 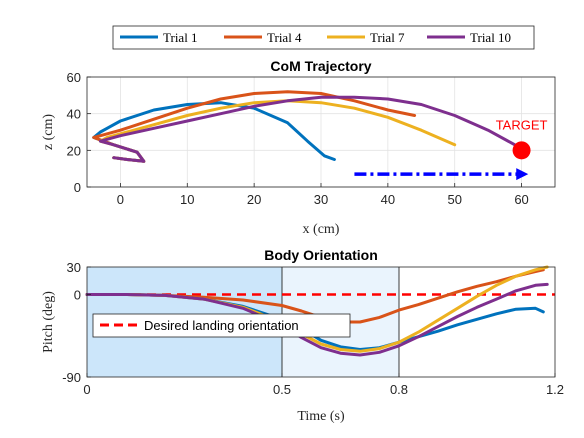 I want to click on com-ytick-label: 60, so click(x=74, y=77).